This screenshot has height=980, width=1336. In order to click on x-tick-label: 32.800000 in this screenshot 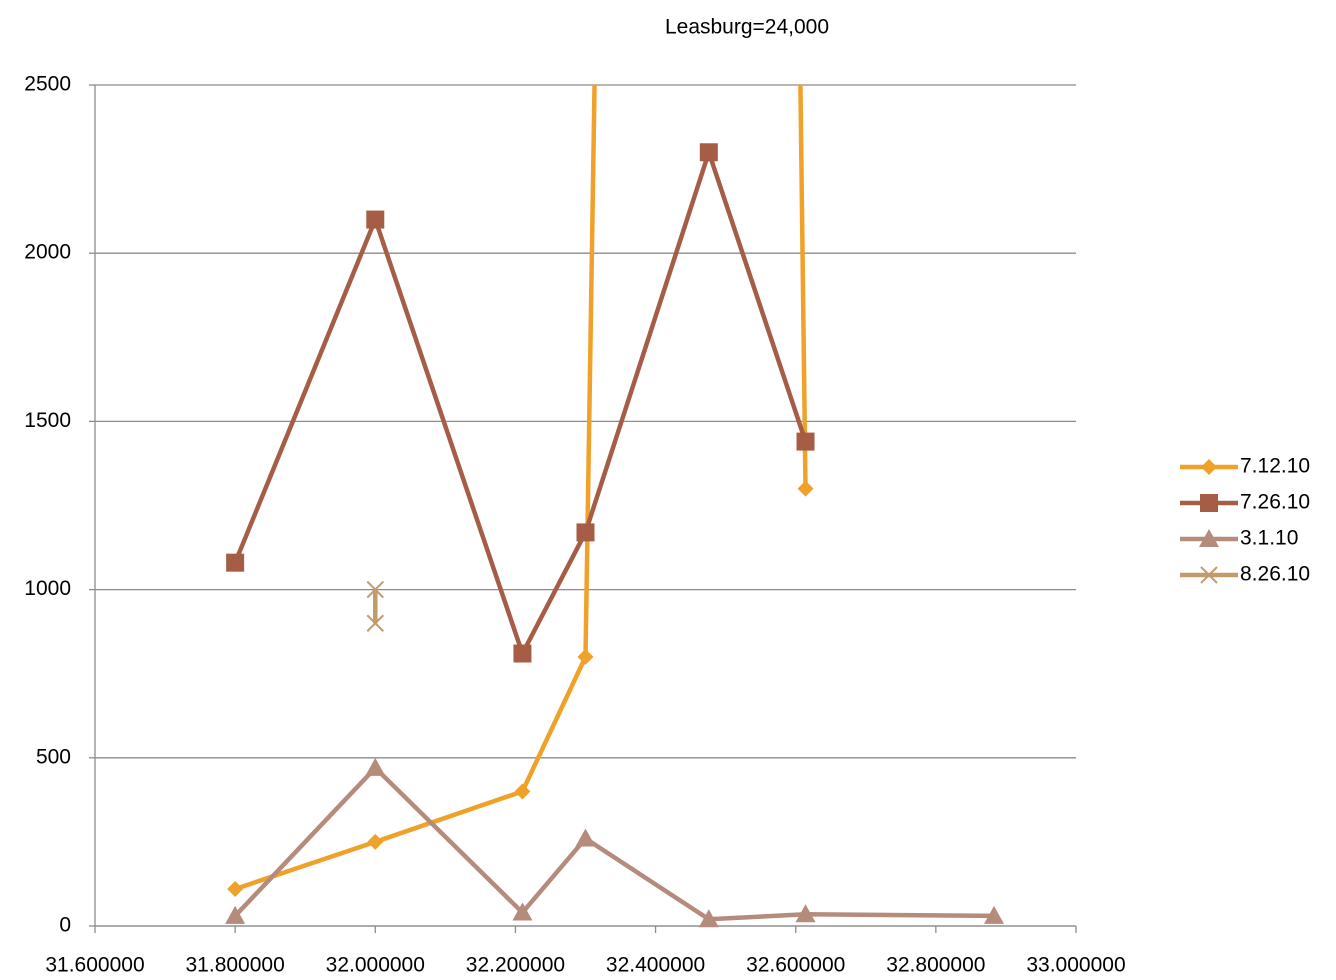, I will do `click(935, 965)`.